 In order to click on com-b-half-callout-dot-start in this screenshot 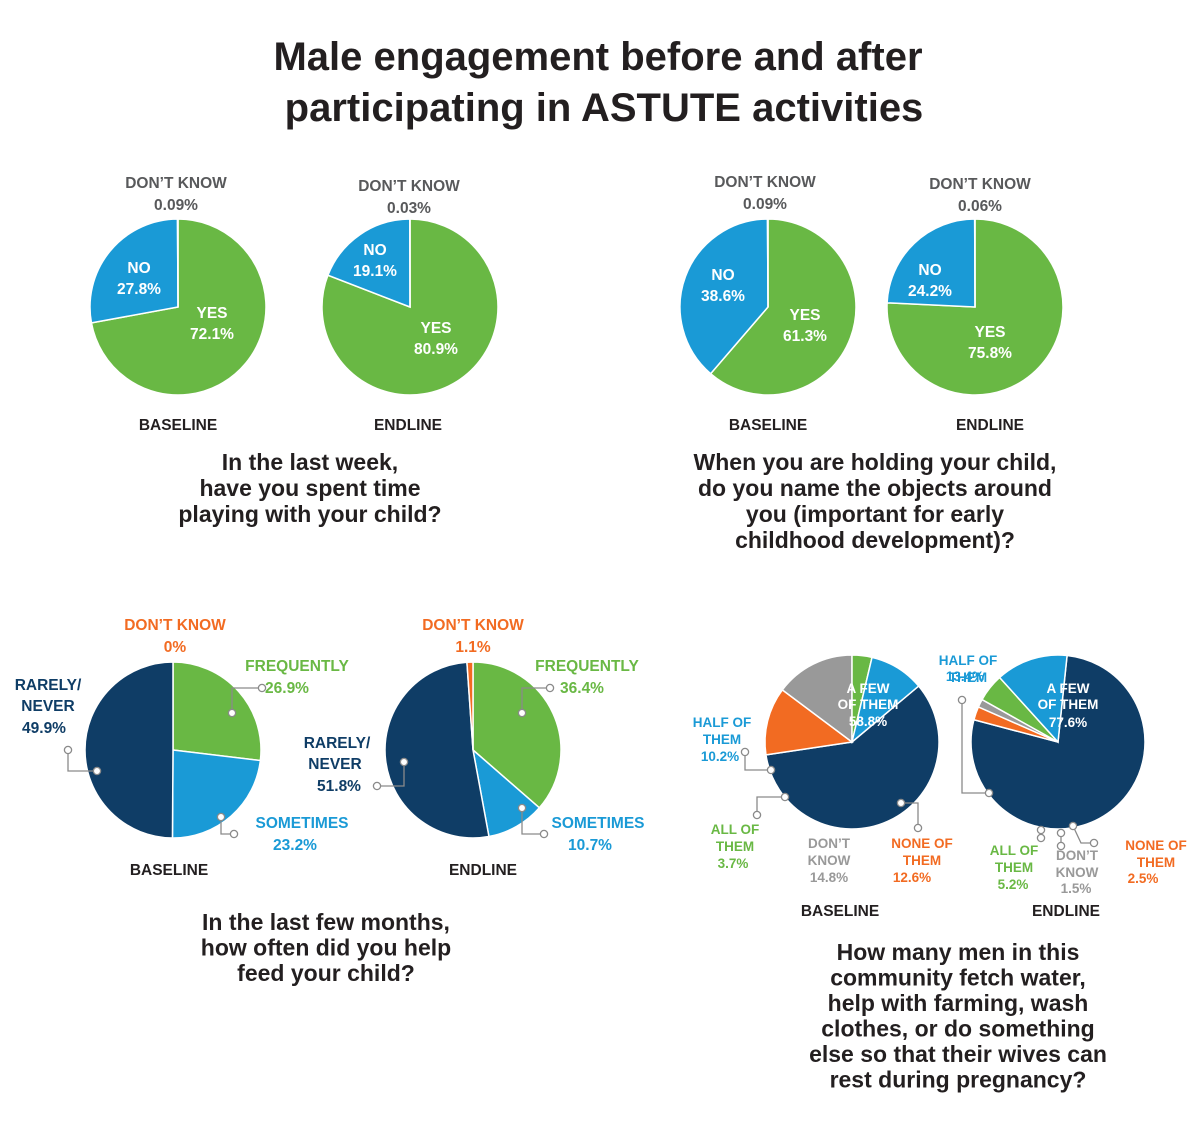, I will do `click(771, 770)`.